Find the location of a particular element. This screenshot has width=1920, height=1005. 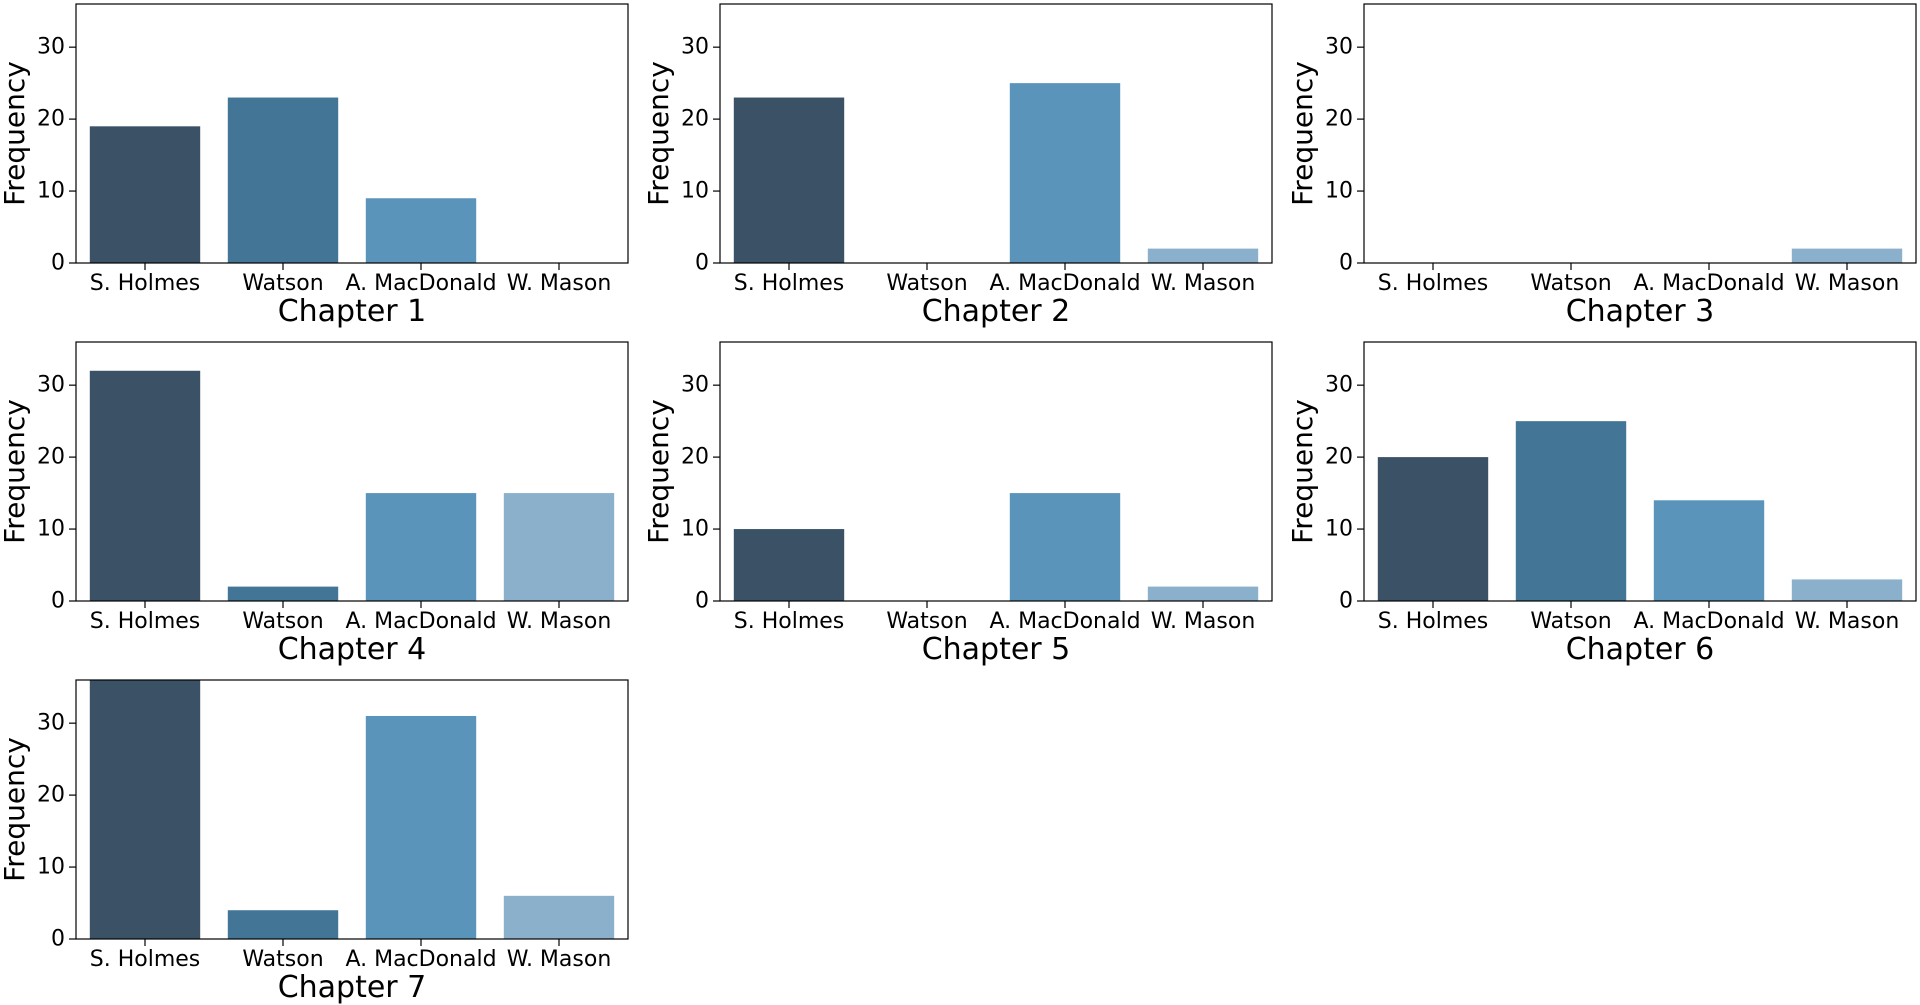

bar-chapter-7-a-macdonald is located at coordinates (421, 827).